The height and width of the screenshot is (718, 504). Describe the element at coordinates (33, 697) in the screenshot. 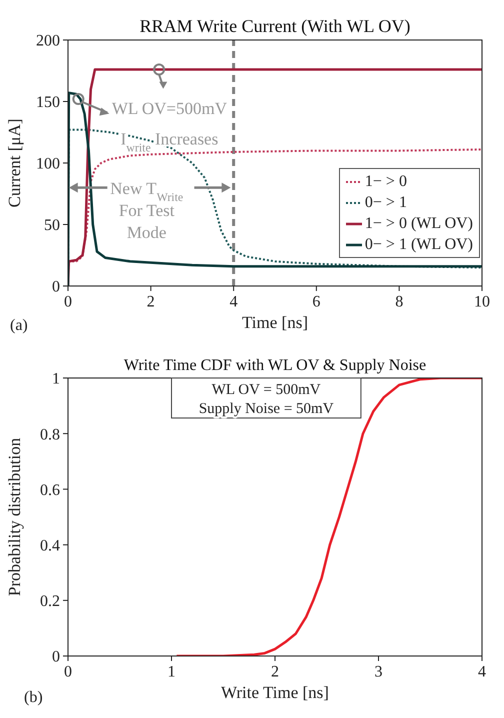

I see `text: (b)` at that location.